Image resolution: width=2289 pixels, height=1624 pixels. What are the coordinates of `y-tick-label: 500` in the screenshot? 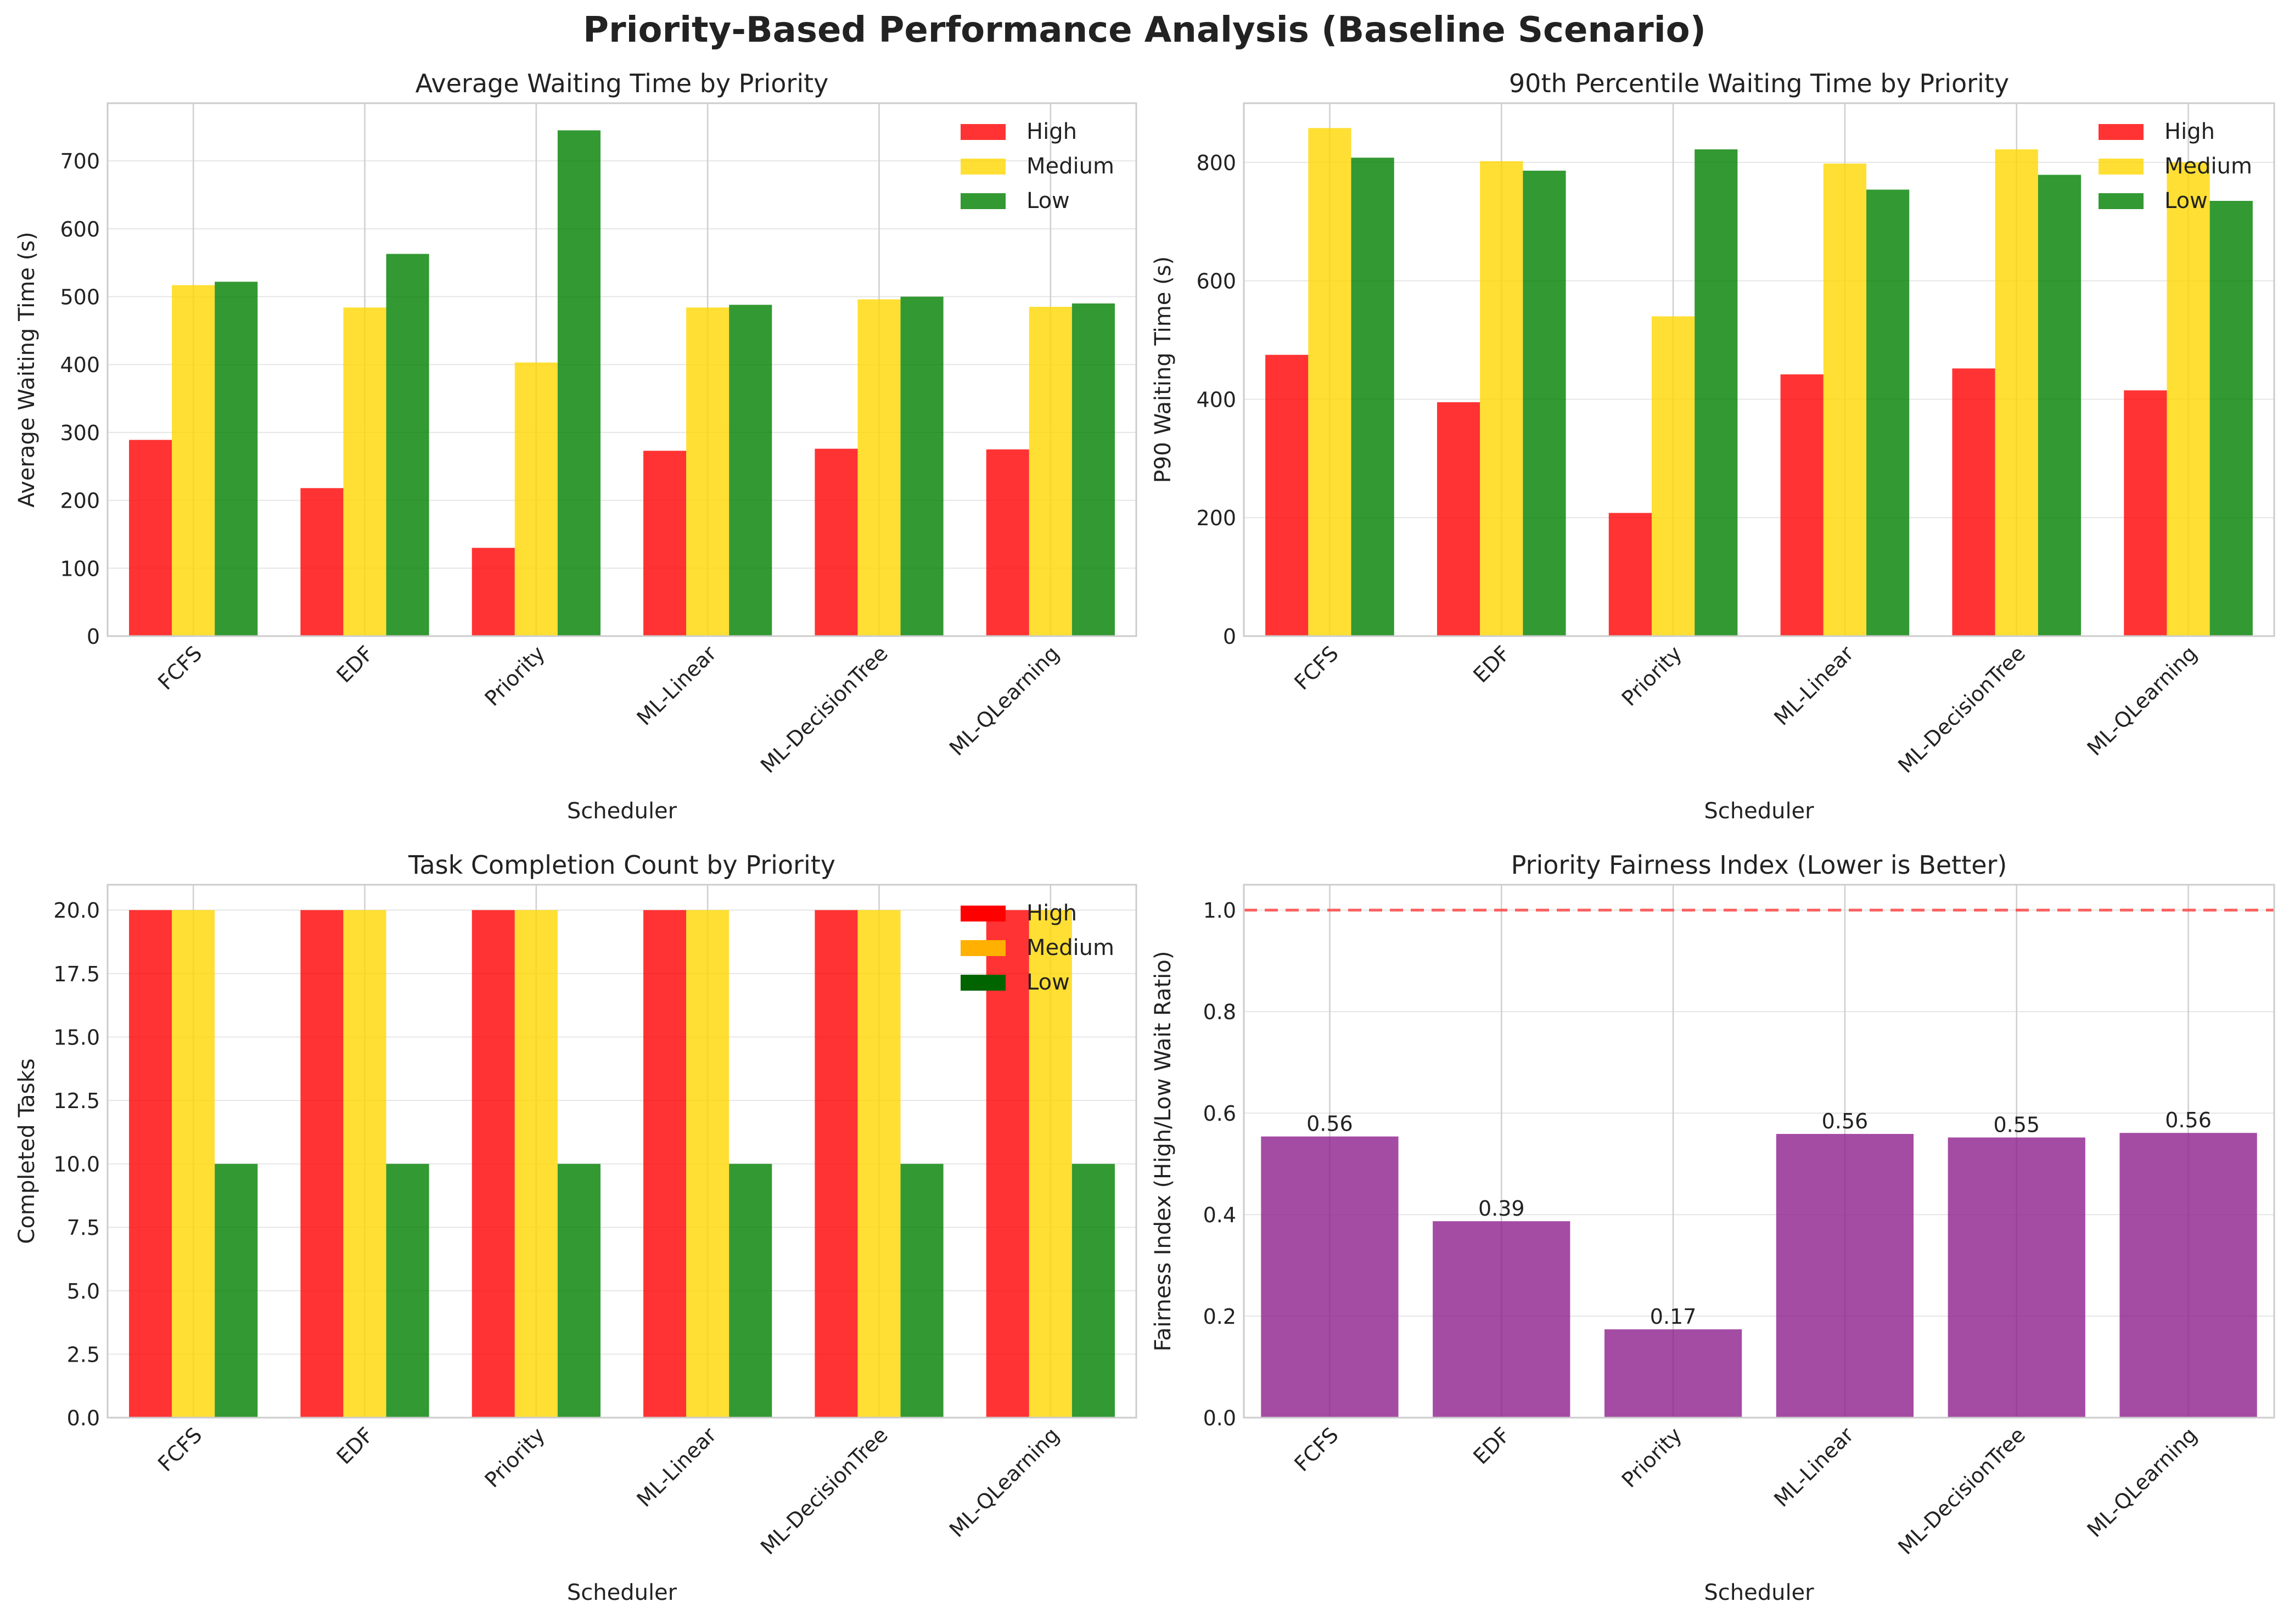 It's located at (80, 297).